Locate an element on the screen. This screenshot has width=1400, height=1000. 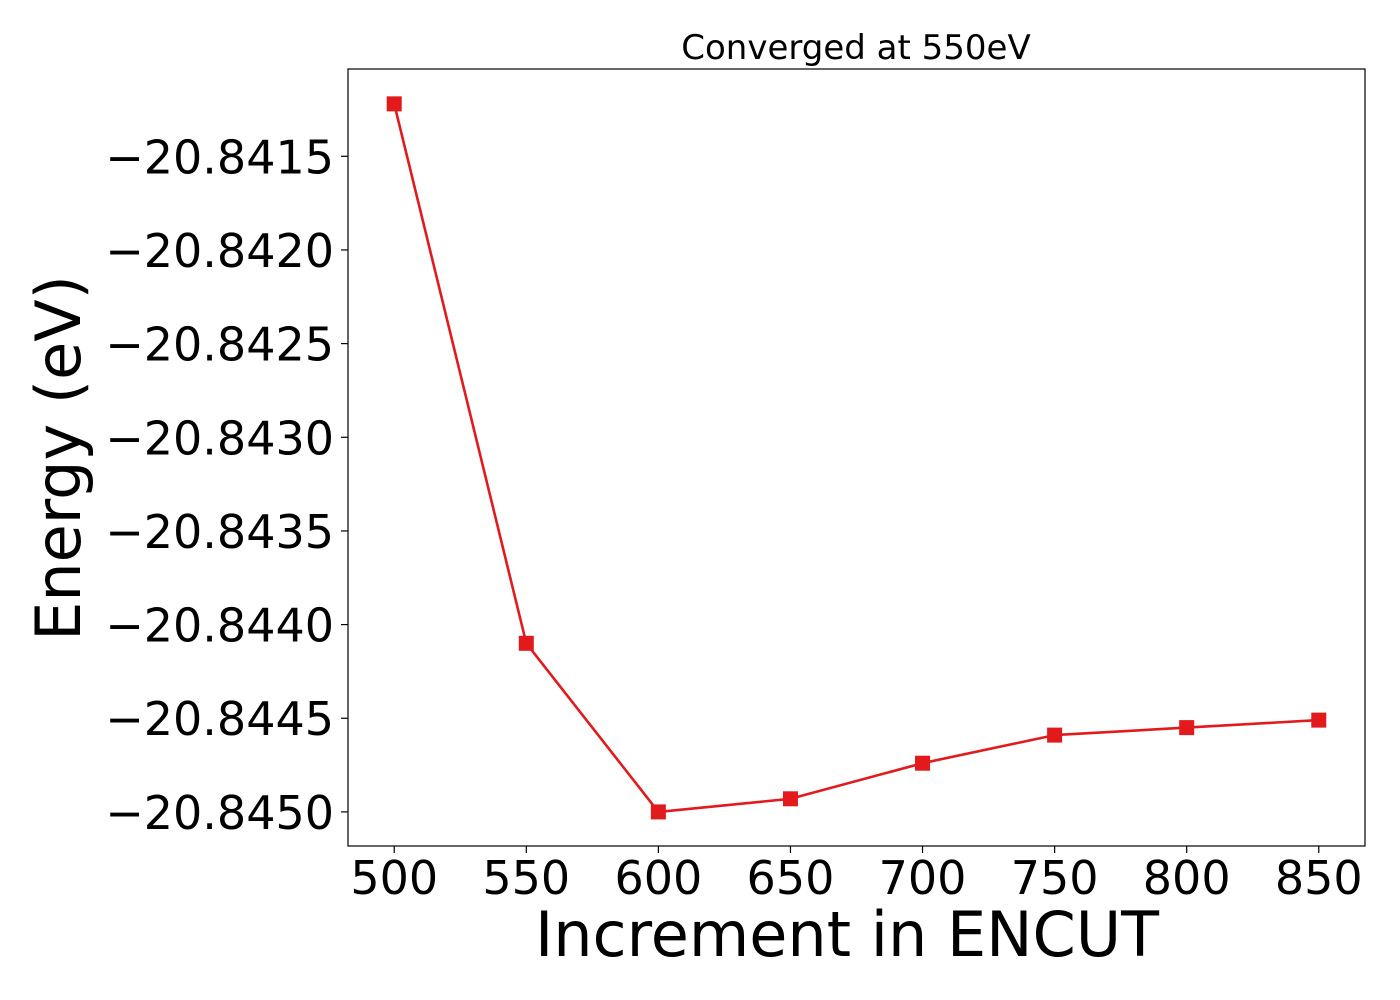
chart-title: Converged at 550eV is located at coordinates (855, 48).